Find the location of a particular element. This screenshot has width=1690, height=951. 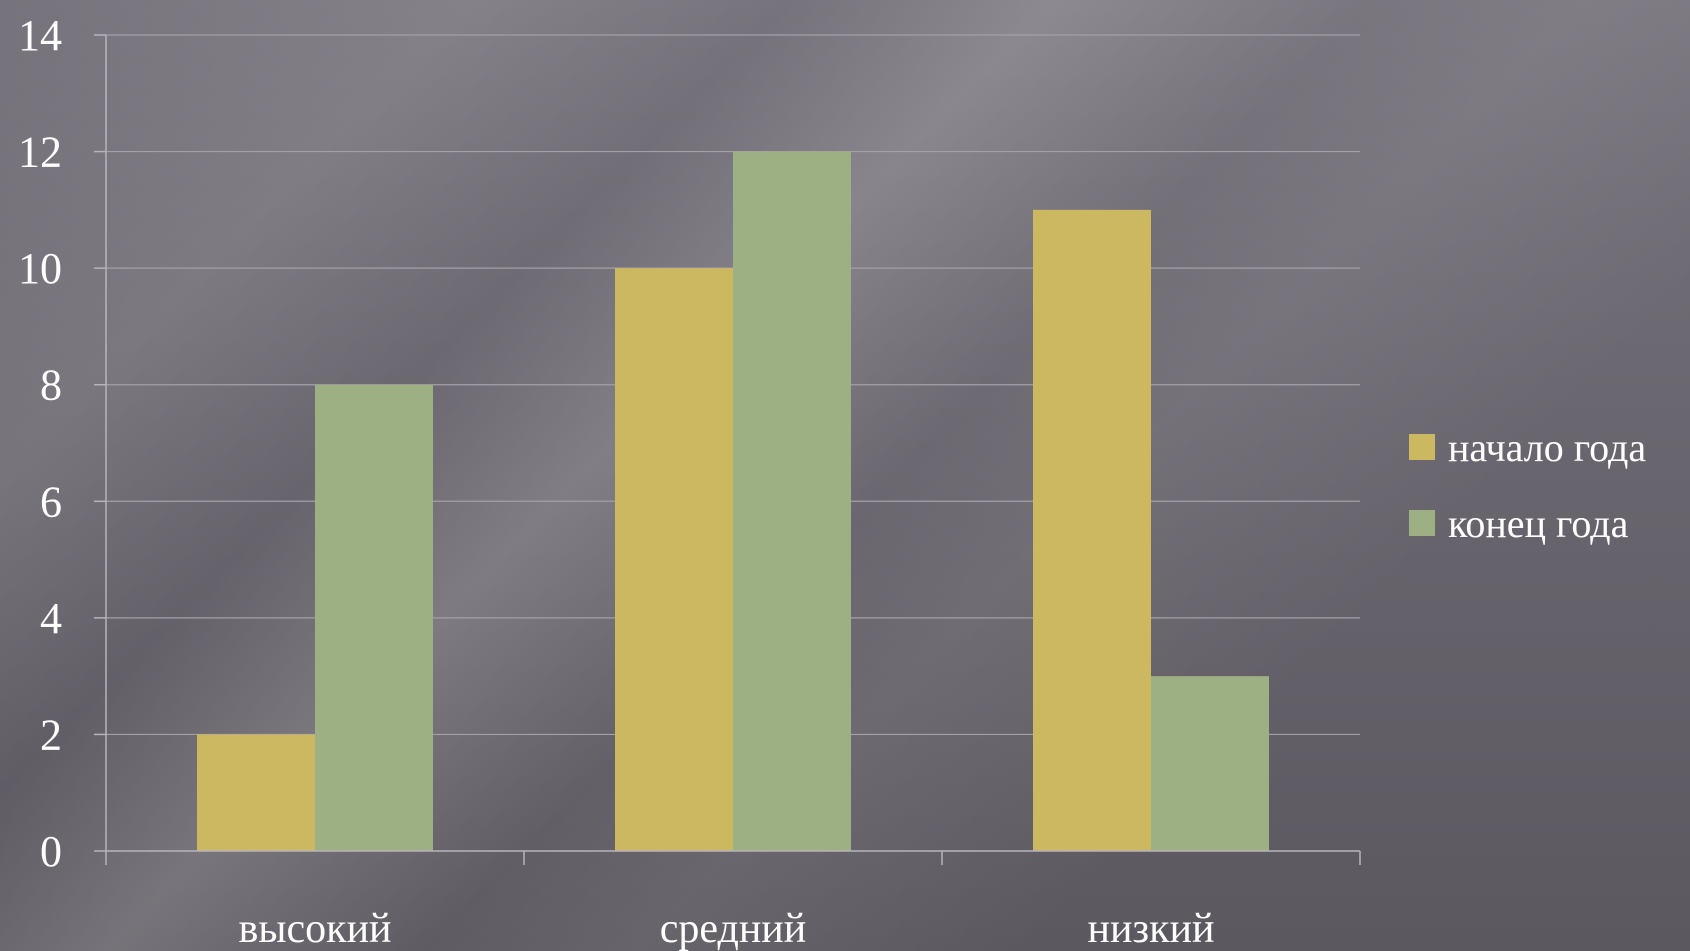

y-tick-label: 6 is located at coordinates (51, 501).